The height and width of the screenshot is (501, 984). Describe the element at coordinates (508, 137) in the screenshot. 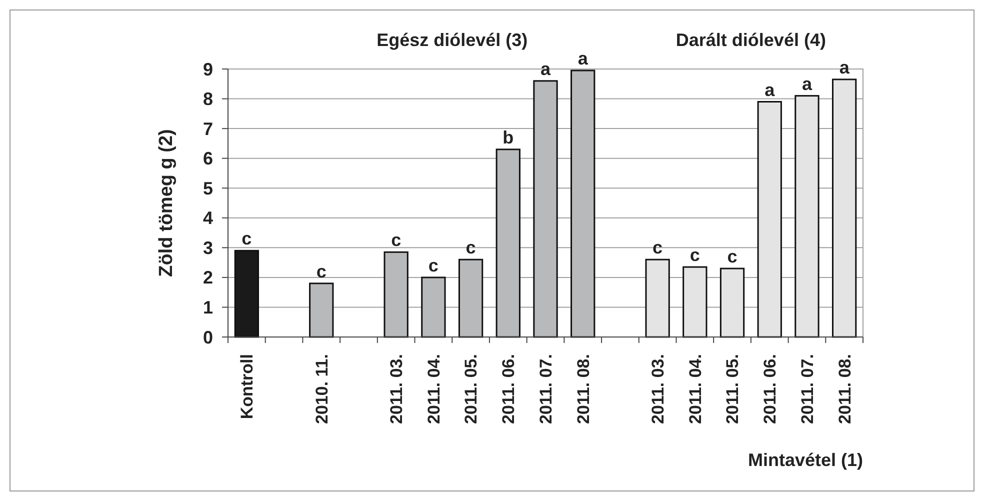

I see `data-label: b` at that location.